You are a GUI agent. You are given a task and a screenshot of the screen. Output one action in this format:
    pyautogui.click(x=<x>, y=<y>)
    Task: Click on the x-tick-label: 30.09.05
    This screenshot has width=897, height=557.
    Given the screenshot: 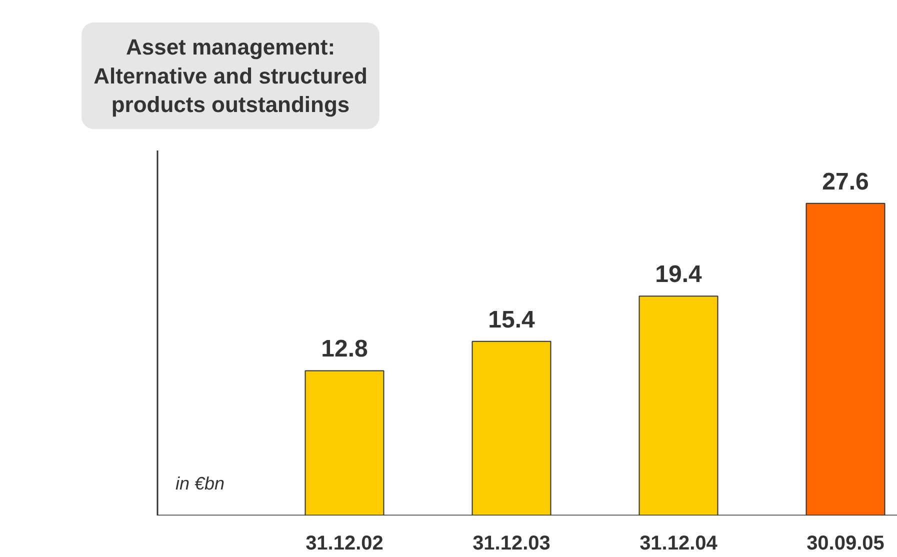 What is the action you would take?
    pyautogui.click(x=845, y=543)
    